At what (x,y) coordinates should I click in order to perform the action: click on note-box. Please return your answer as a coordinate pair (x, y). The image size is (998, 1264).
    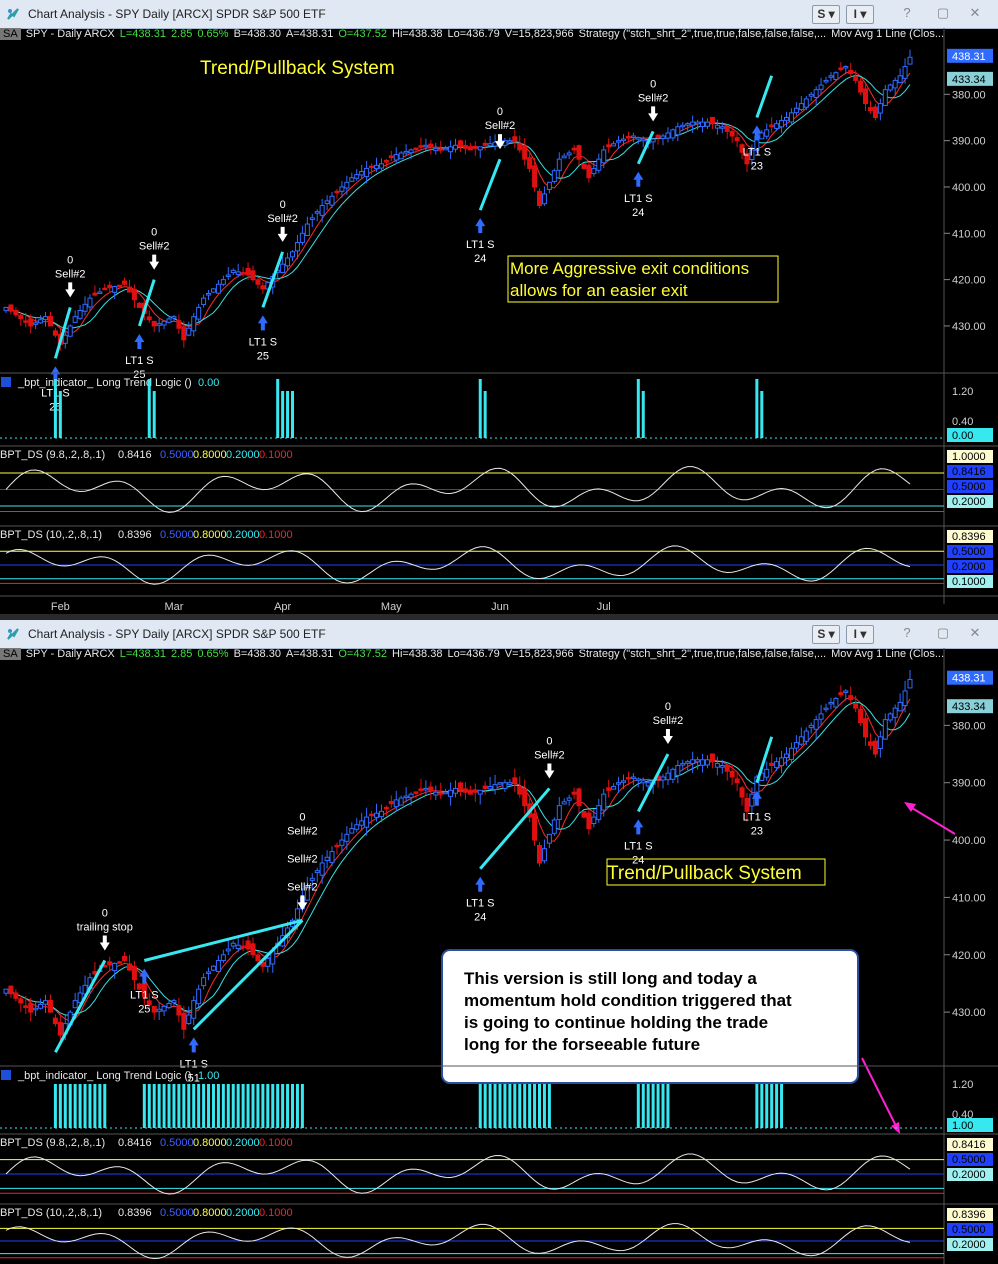
    Looking at the image, I should click on (650, 1016).